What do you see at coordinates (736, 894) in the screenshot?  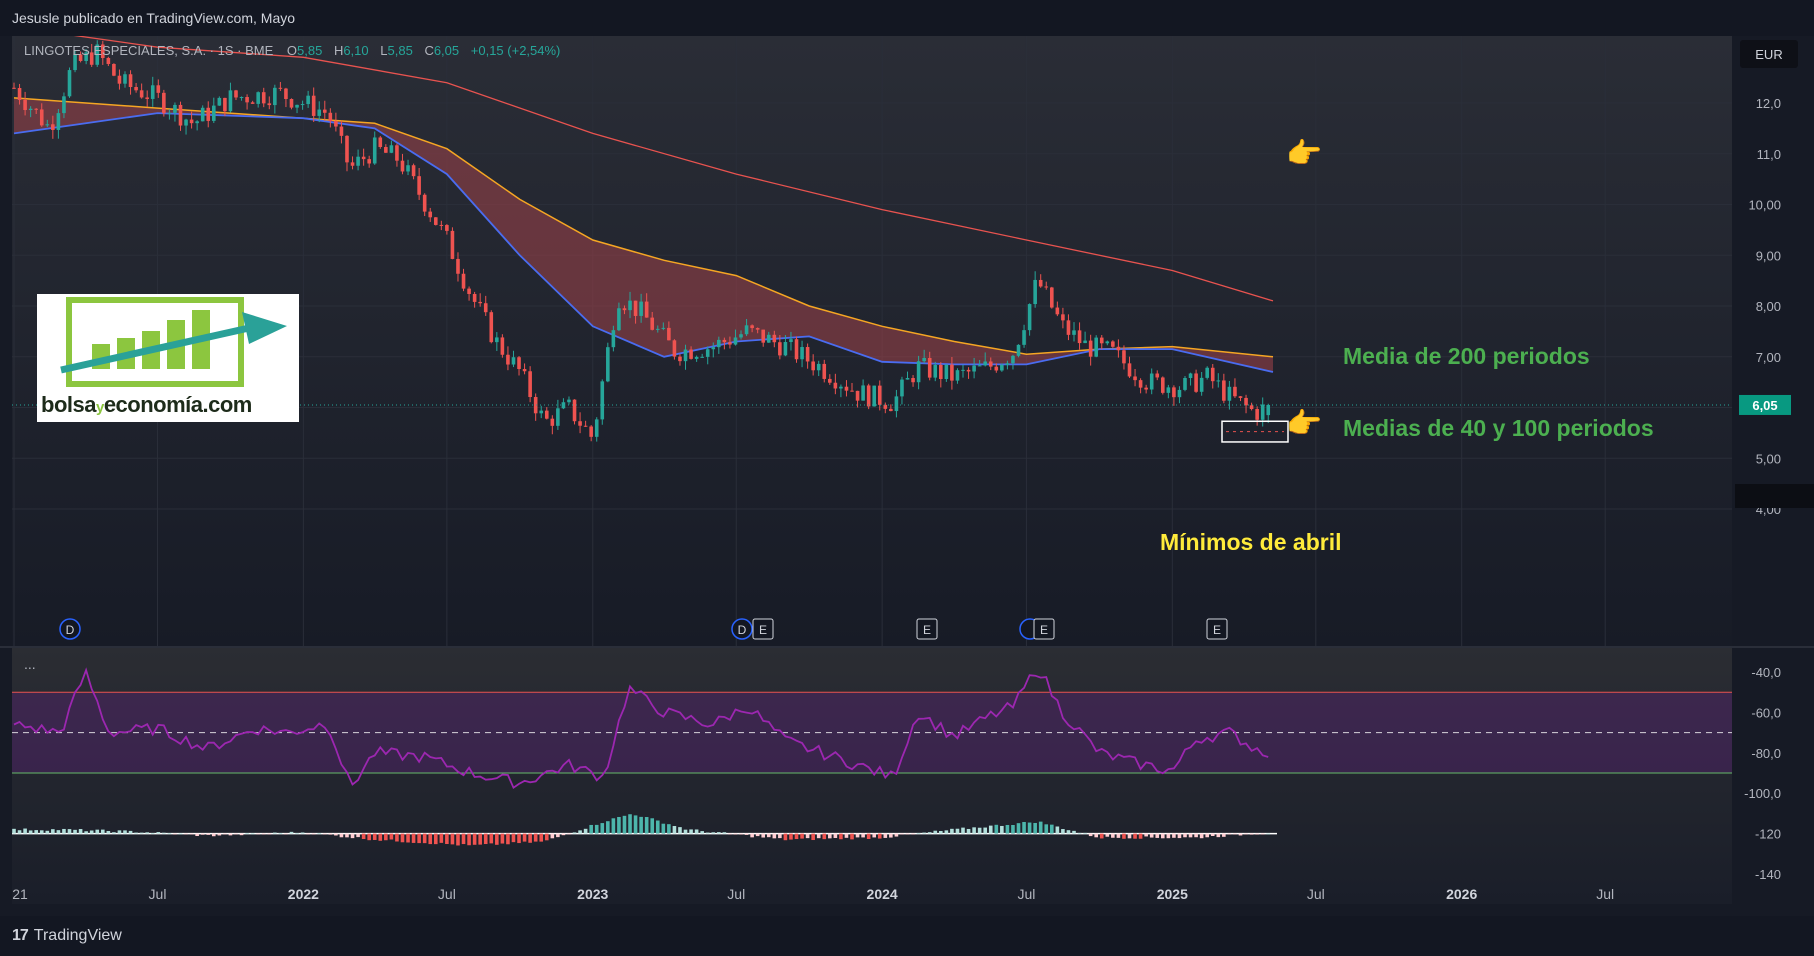 I see `time-tick-label: Jul` at bounding box center [736, 894].